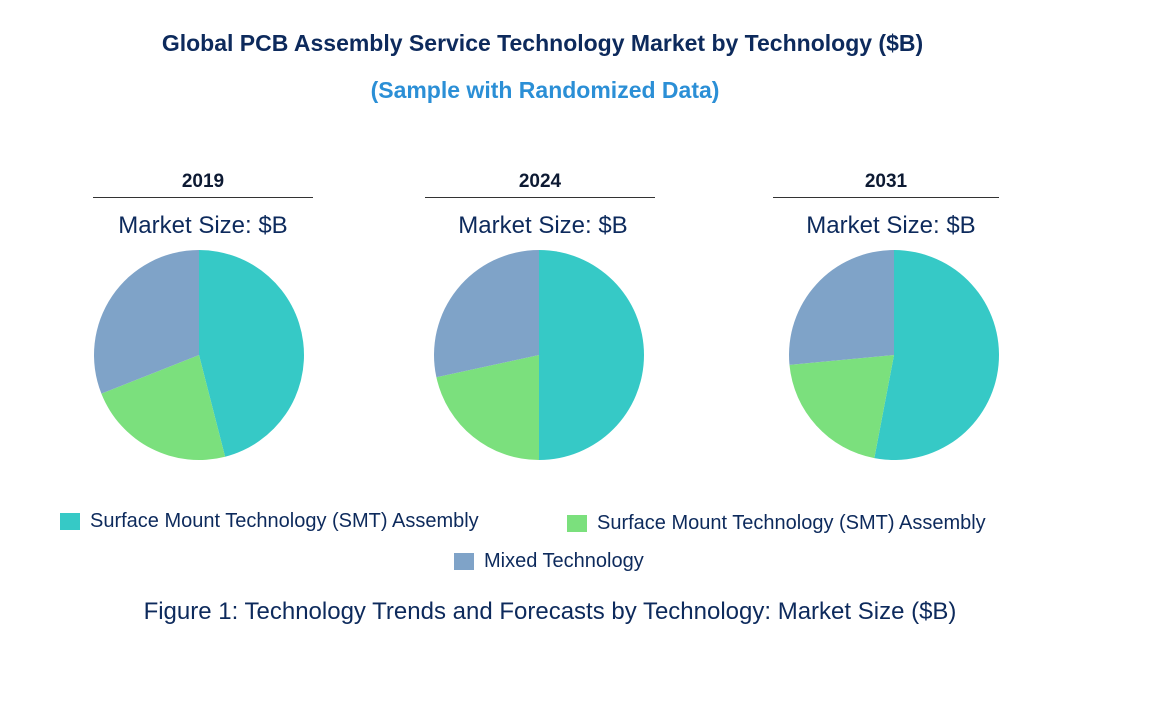 The height and width of the screenshot is (711, 1170). I want to click on pie-2024, so click(539, 355).